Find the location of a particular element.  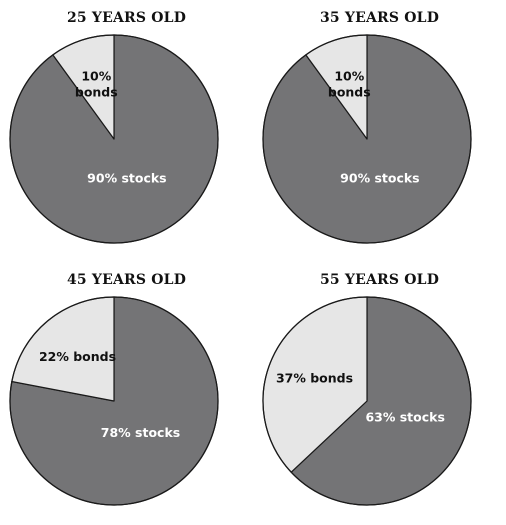

chart-title: 35 YEARS OLD is located at coordinates (379, 18).